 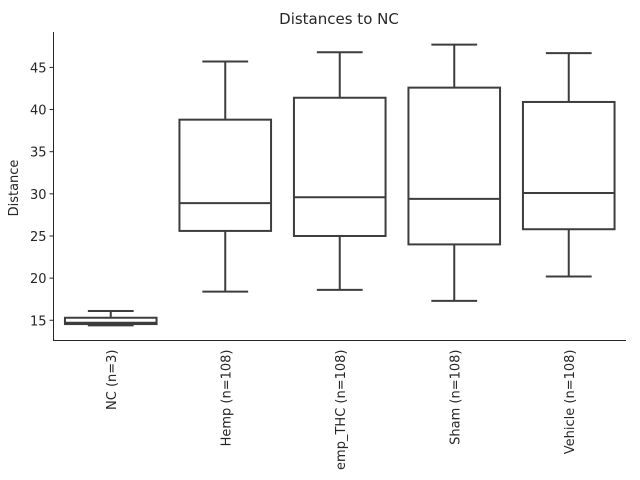 I want to click on y-tick-labels: 15 20 25 30 35 40 45, so click(x=42, y=195).